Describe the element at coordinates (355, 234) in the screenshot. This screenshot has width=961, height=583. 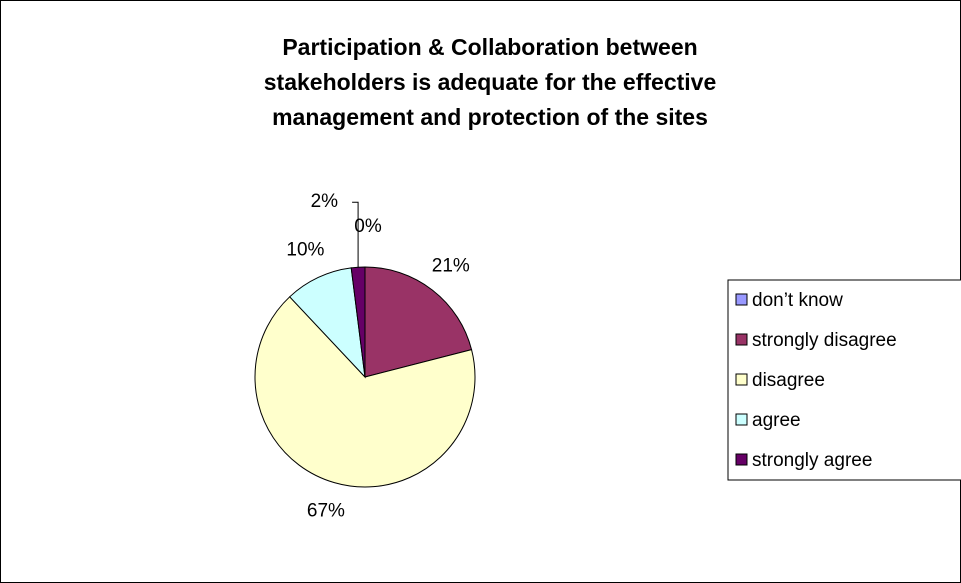
I see `leader-line` at that location.